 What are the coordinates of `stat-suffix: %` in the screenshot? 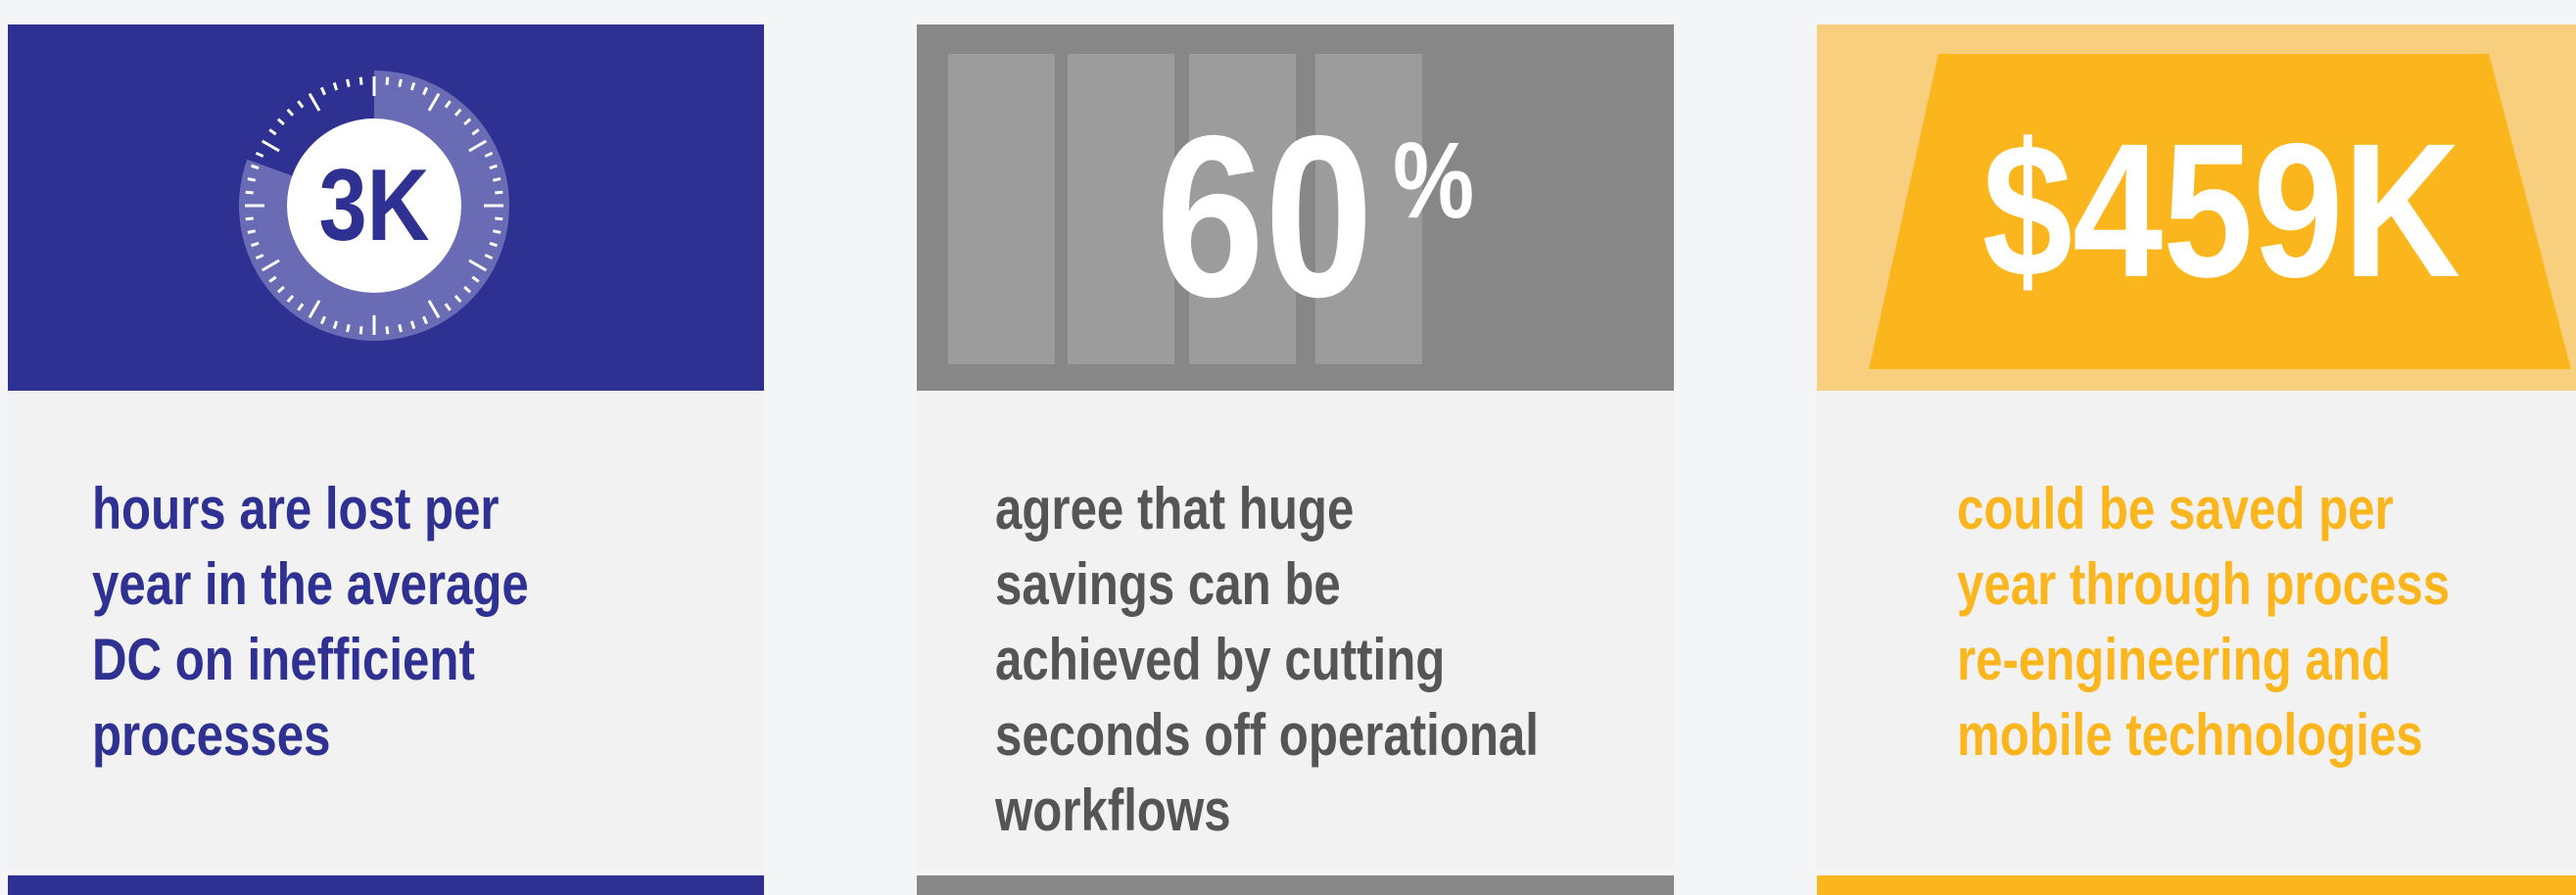 It's located at (1433, 180).